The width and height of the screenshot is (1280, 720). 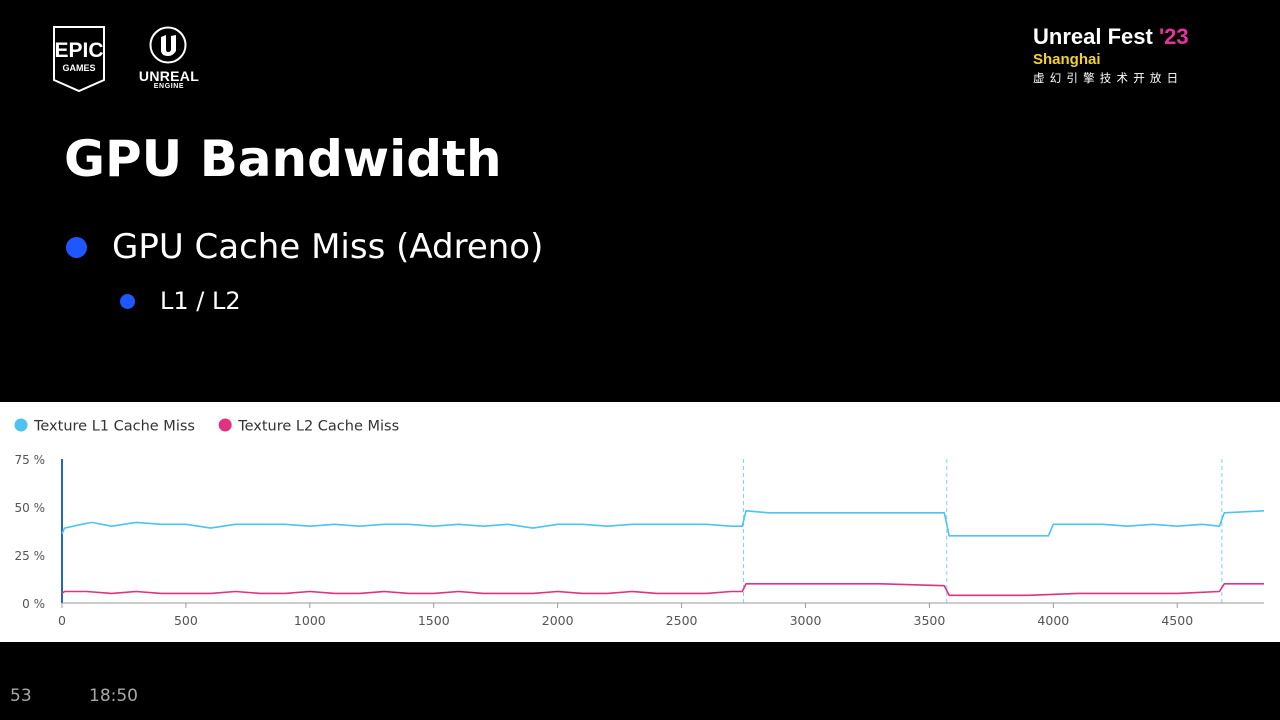 I want to click on x-tick-label: 4000, so click(x=1053, y=620).